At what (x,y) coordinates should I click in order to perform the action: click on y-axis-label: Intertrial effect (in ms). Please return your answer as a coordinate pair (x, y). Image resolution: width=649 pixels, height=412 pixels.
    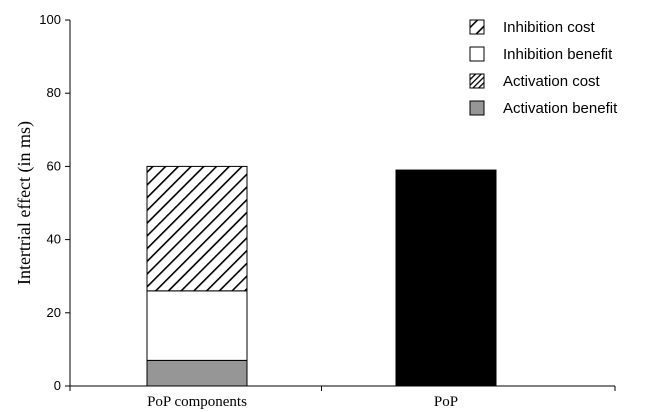
    Looking at the image, I should click on (24, 203).